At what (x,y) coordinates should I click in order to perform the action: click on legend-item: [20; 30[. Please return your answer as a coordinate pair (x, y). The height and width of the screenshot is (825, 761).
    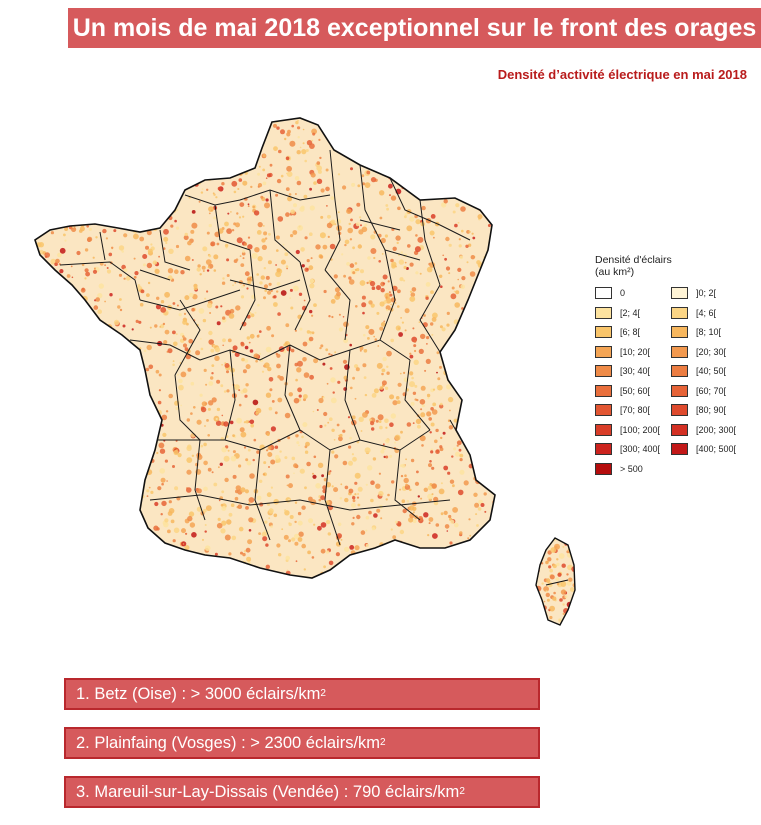
    Looking at the image, I should click on (709, 352).